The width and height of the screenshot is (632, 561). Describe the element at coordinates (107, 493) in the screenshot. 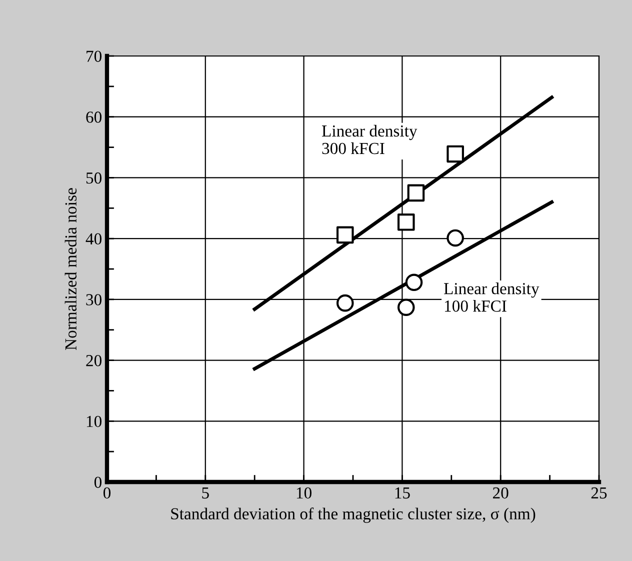

I see `x-tick-label: 0` at that location.